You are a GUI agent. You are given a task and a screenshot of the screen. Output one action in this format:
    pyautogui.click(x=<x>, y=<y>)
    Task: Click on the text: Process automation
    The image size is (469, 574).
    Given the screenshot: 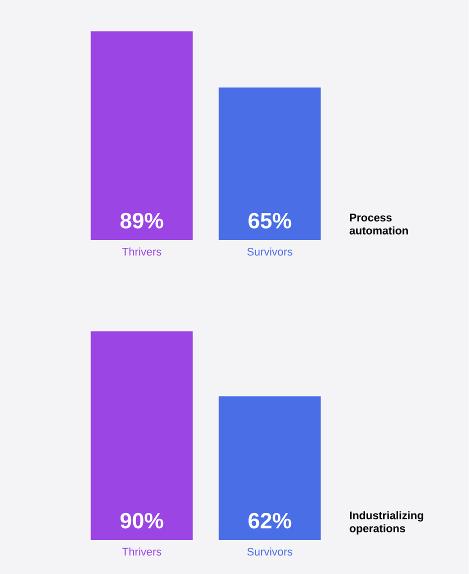 What is the action you would take?
    pyautogui.click(x=379, y=224)
    